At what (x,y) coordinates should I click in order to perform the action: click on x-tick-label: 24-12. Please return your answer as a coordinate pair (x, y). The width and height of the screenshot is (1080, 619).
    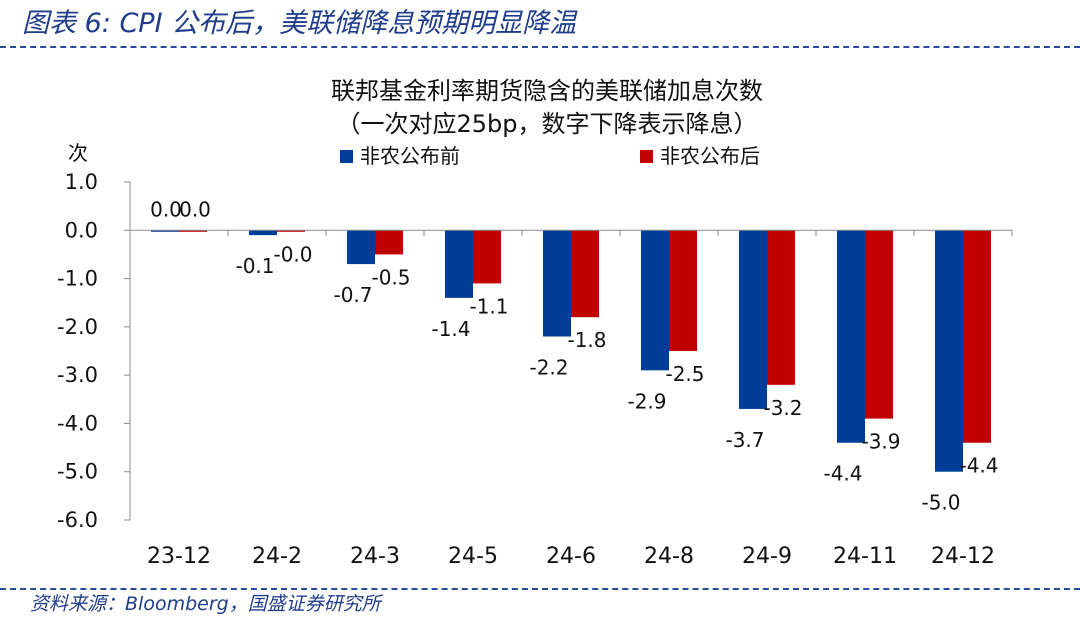
    Looking at the image, I should click on (963, 556).